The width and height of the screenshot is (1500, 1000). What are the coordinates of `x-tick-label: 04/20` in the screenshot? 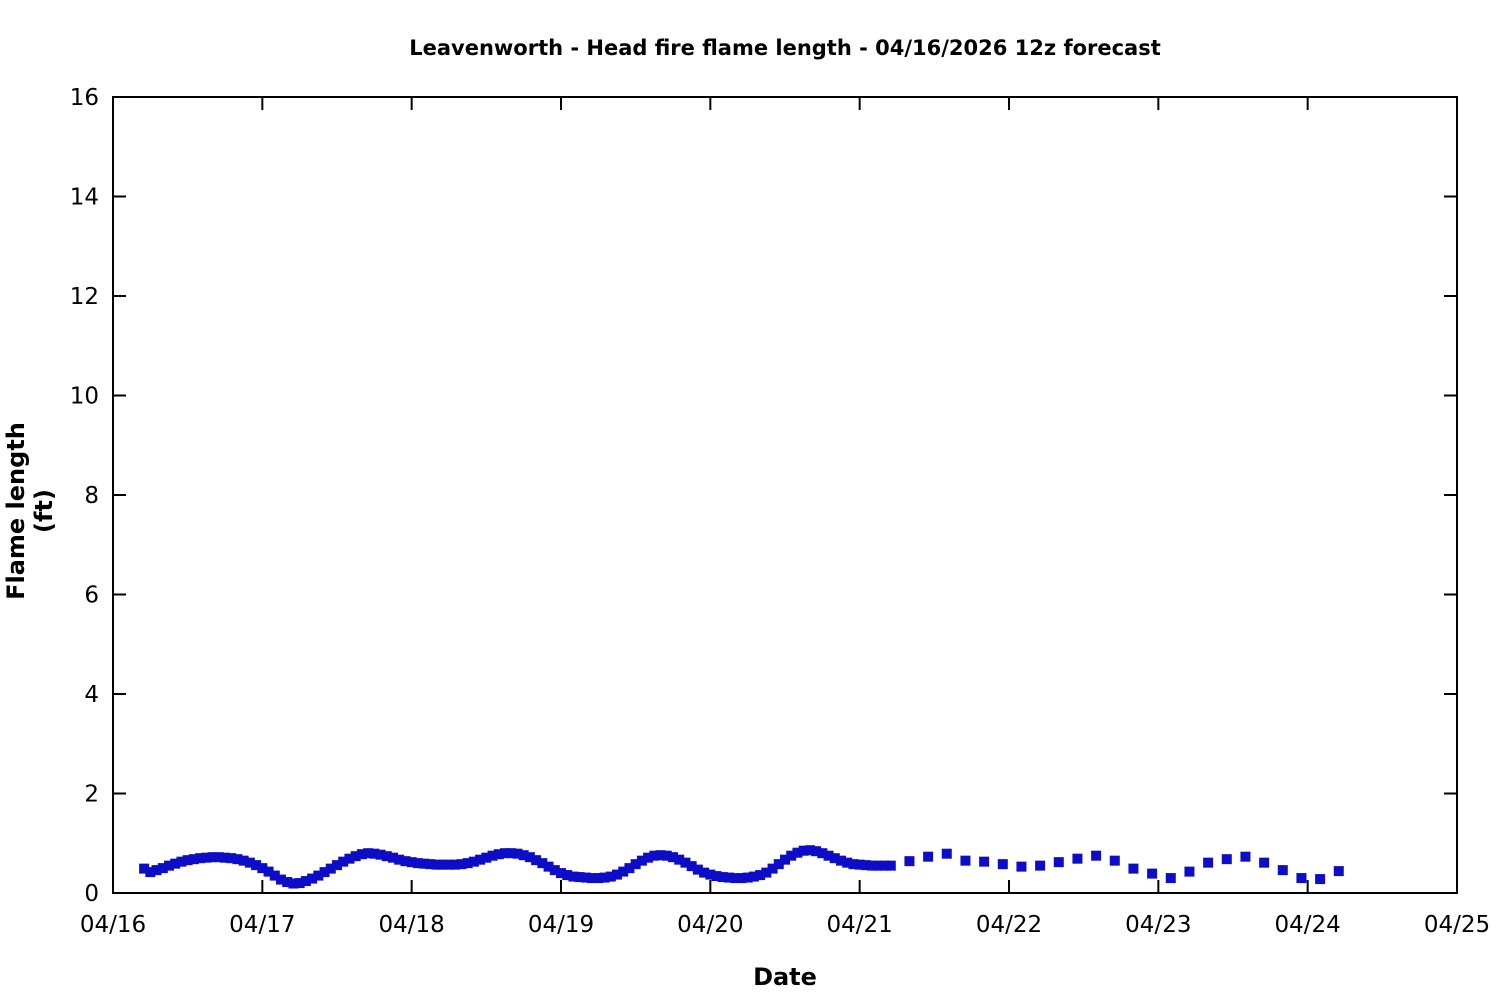 It's located at (710, 925).